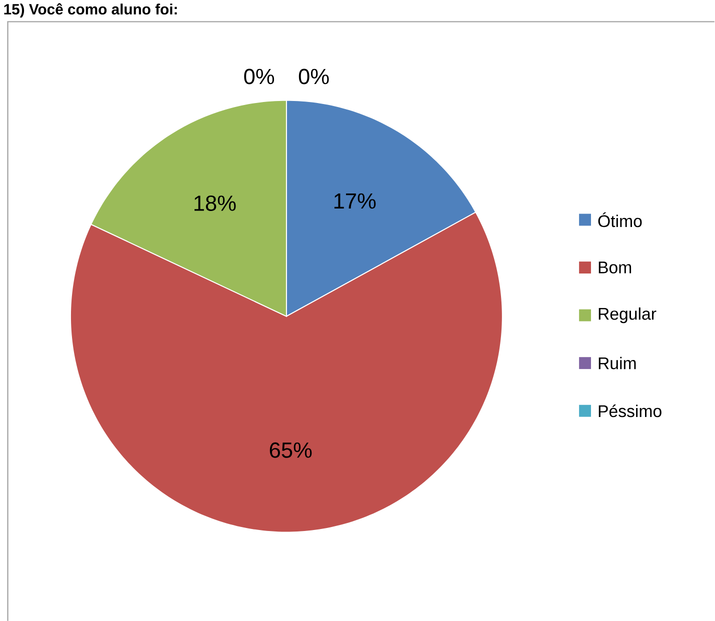  I want to click on data-label: 65%, so click(291, 450).